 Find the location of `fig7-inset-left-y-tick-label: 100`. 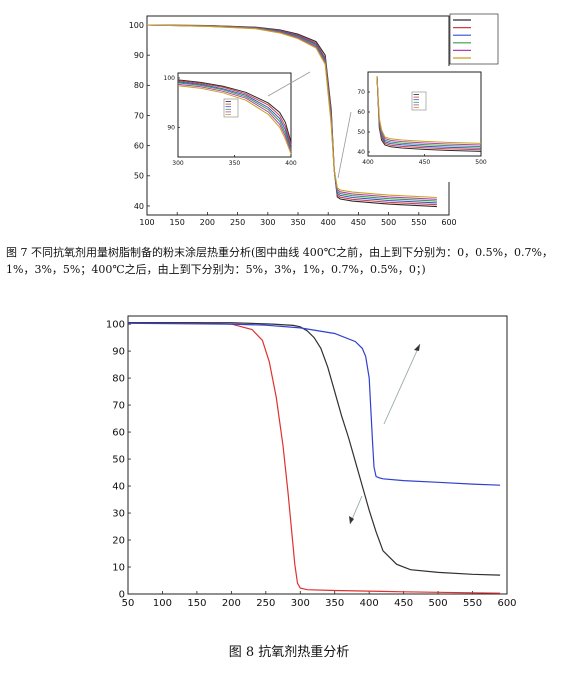

fig7-inset-left-y-tick-label: 100 is located at coordinates (170, 78).